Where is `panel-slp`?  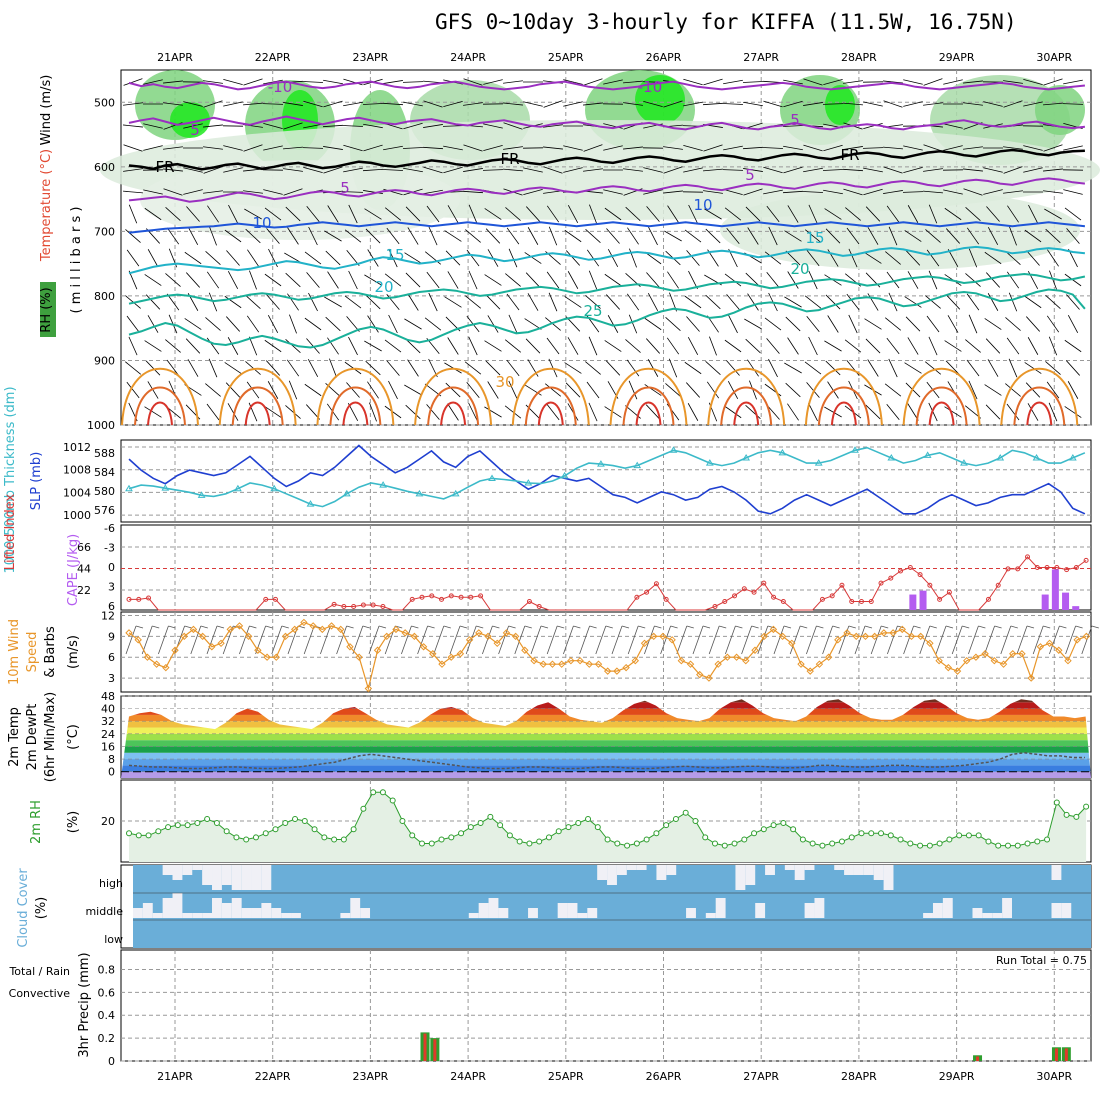 panel-slp is located at coordinates (606, 481).